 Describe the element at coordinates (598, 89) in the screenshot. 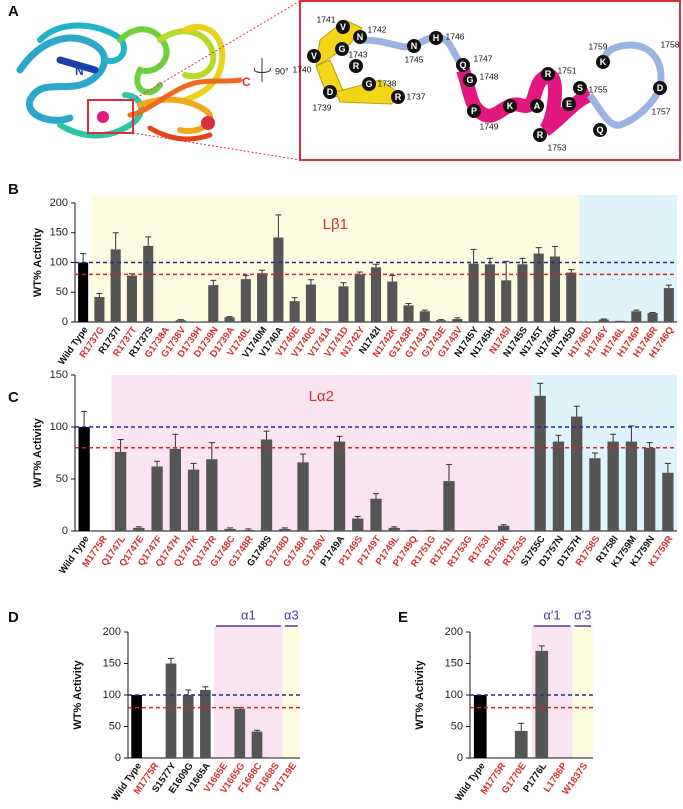

I see `residue-number: 1755` at that location.